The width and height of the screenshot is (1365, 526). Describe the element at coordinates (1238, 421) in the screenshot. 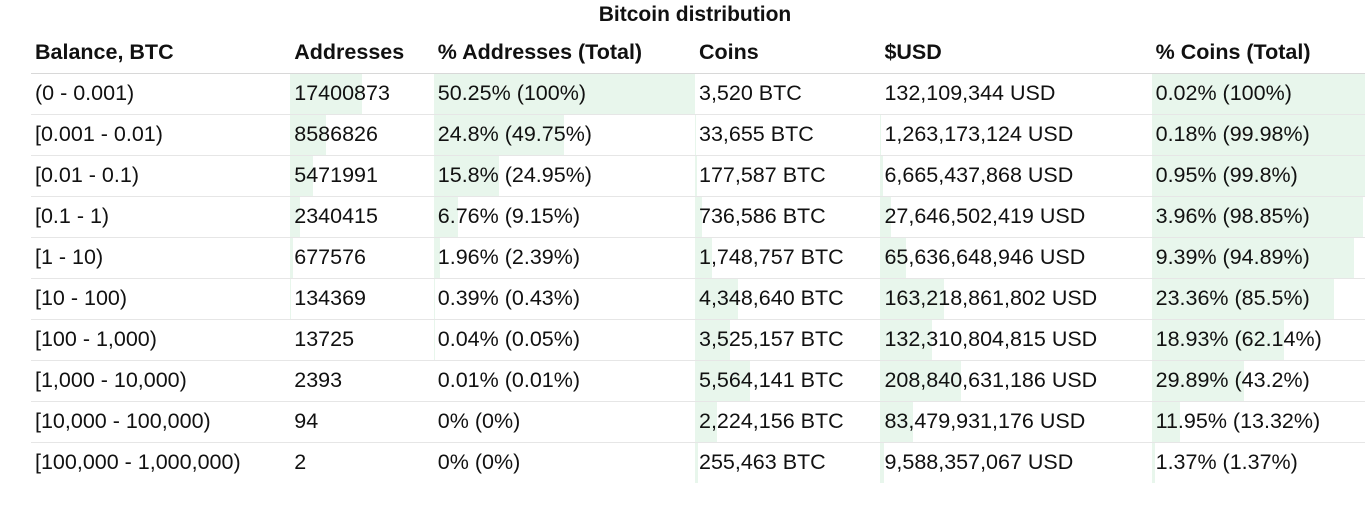

I see `cell-pct-coins-text: 11.95% (13.32%)` at that location.